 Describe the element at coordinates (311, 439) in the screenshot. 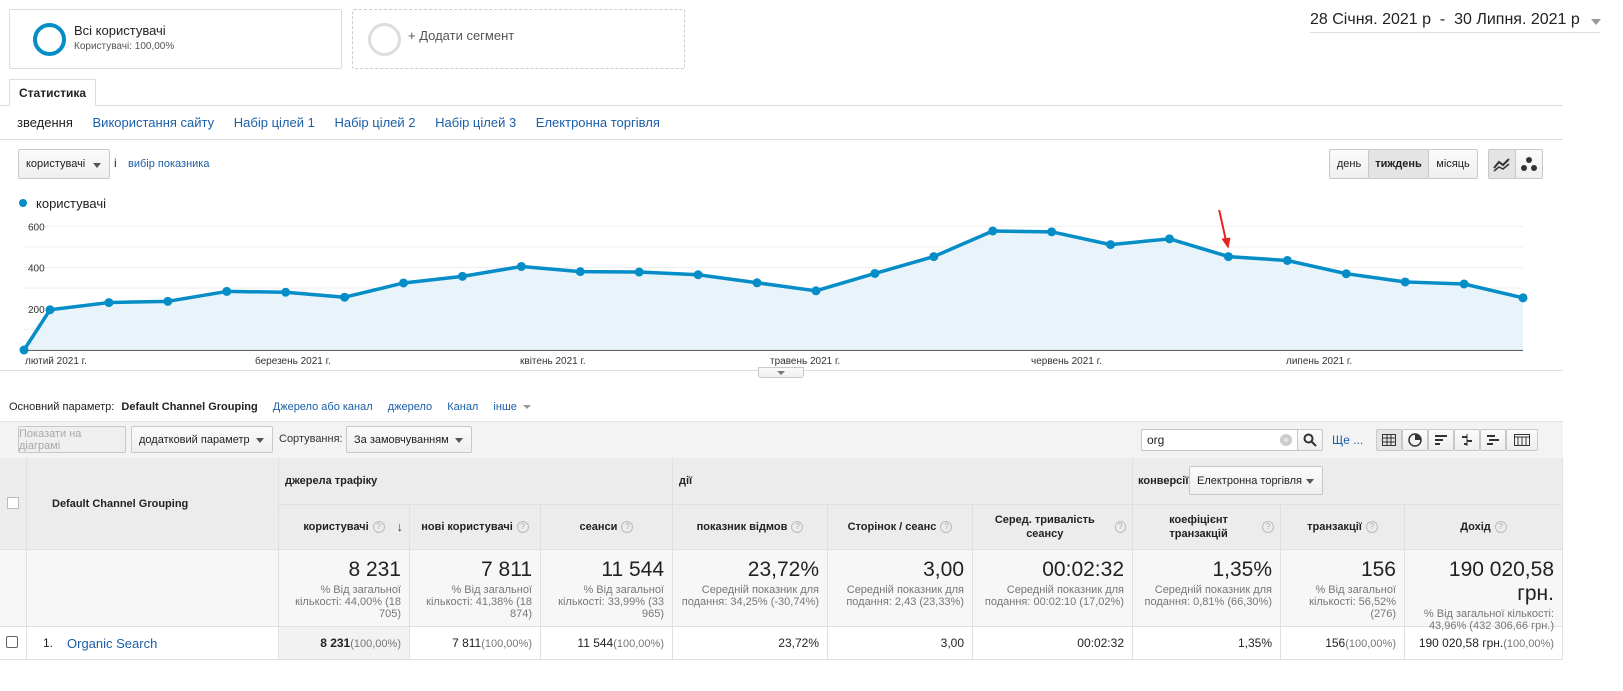

I see `sort-label: Сортування:` at that location.